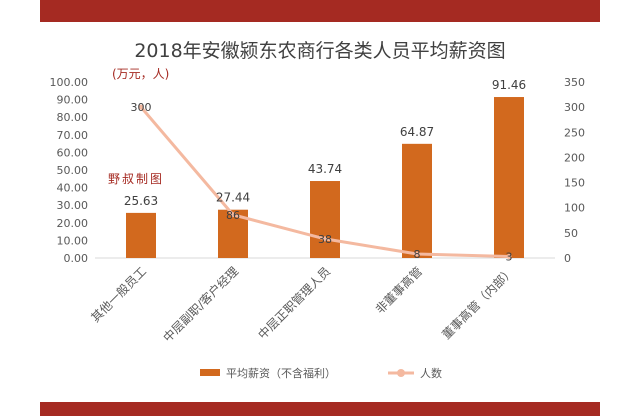  What do you see at coordinates (478, 303) in the screenshot?
I see `x-category-label: 董事高管（内部）` at bounding box center [478, 303].